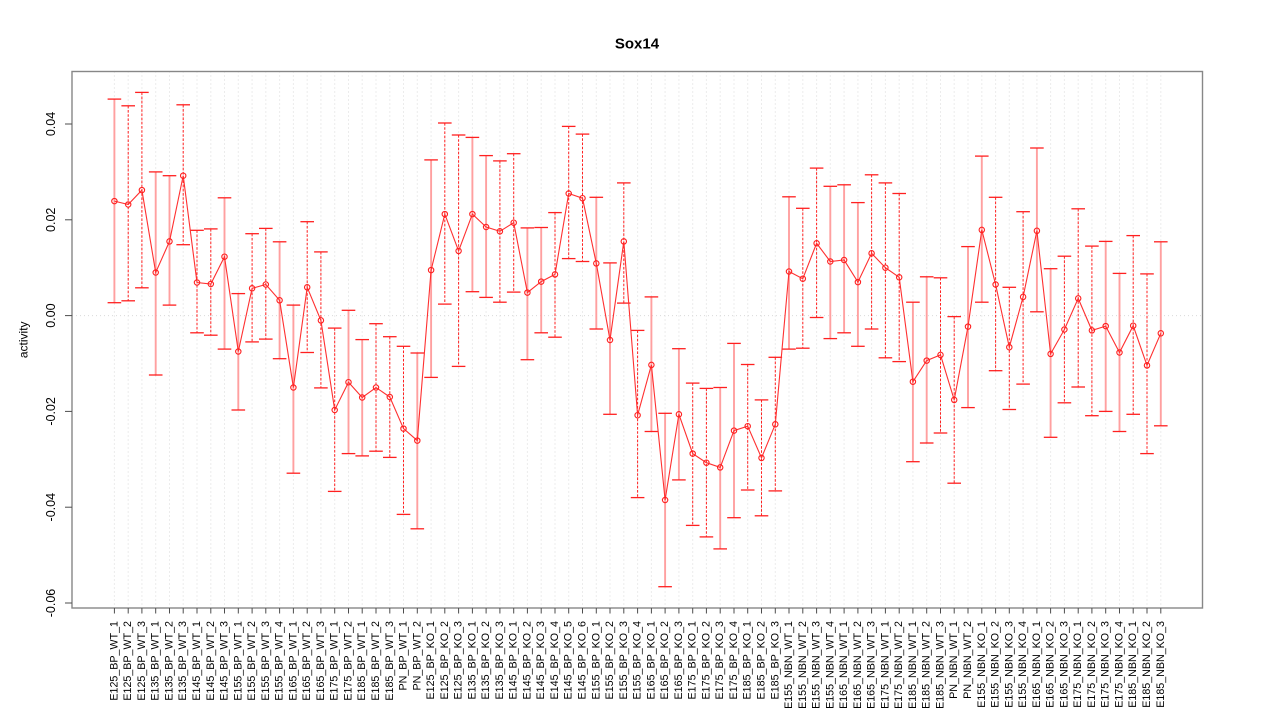 The width and height of the screenshot is (1275, 720). Describe the element at coordinates (637, 44) in the screenshot. I see `svg-text: Sox14` at that location.